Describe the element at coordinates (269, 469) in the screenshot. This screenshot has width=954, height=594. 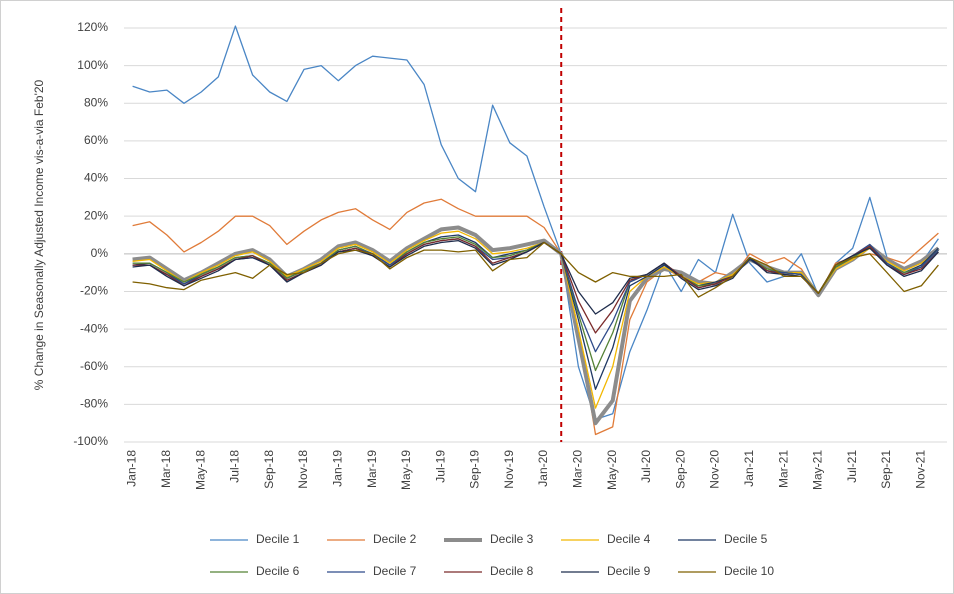
I see `x-tick-label: Sep-18` at that location.